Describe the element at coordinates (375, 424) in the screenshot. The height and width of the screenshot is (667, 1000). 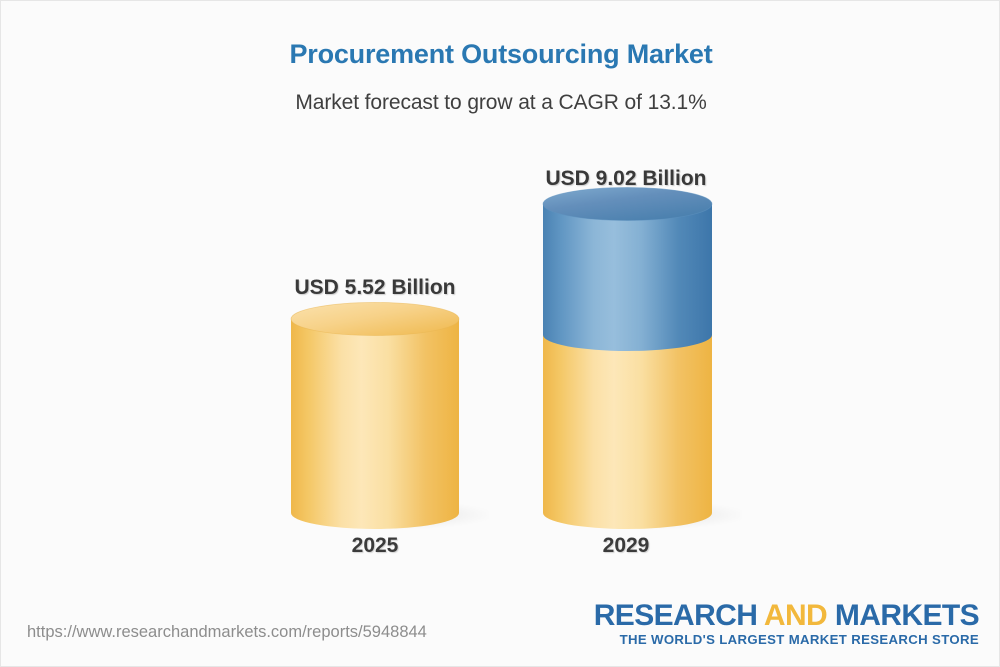
I see `bar-body-2025` at that location.